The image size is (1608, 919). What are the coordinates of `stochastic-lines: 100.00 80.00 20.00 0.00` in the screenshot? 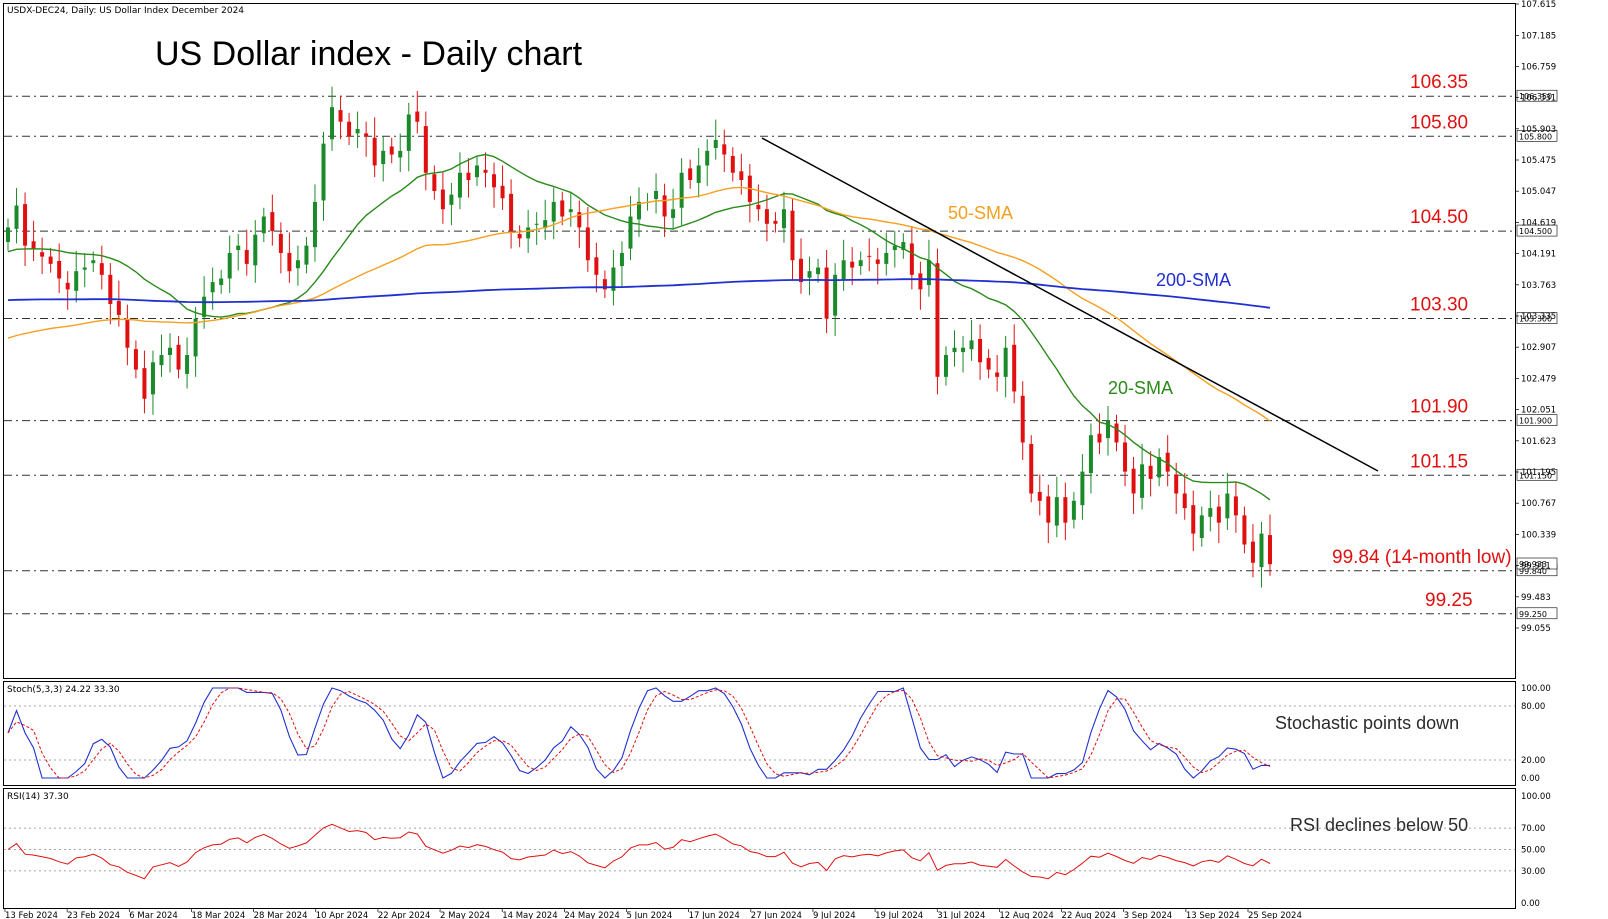 It's located at (777, 734).